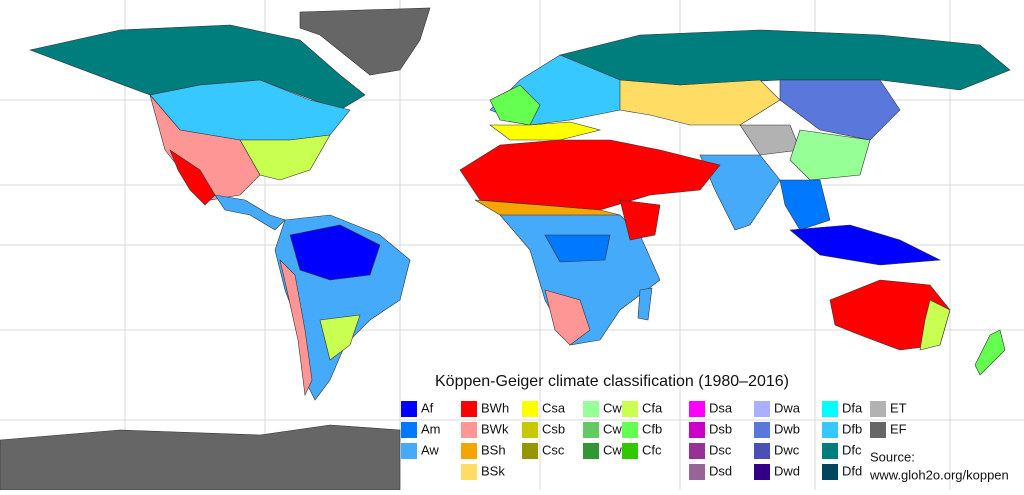 This screenshot has width=1024, height=495. I want to click on mexico, so click(192, 177).